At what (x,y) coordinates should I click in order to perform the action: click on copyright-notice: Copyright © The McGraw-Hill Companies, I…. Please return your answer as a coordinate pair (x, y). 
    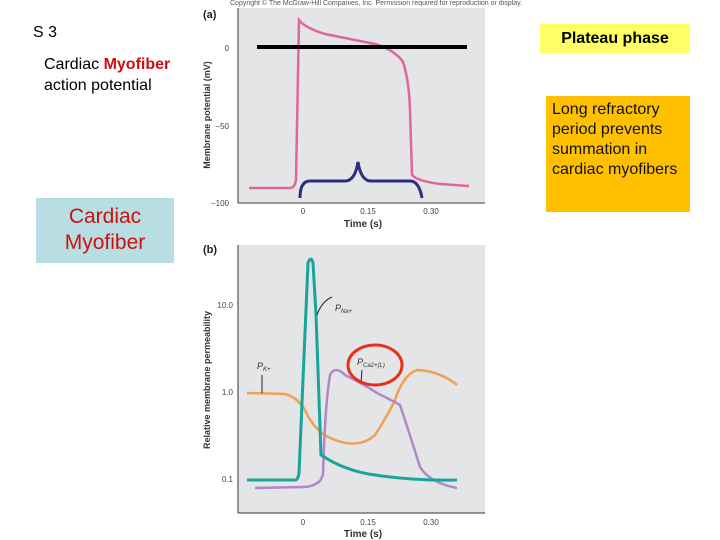
    Looking at the image, I should click on (376, 3).